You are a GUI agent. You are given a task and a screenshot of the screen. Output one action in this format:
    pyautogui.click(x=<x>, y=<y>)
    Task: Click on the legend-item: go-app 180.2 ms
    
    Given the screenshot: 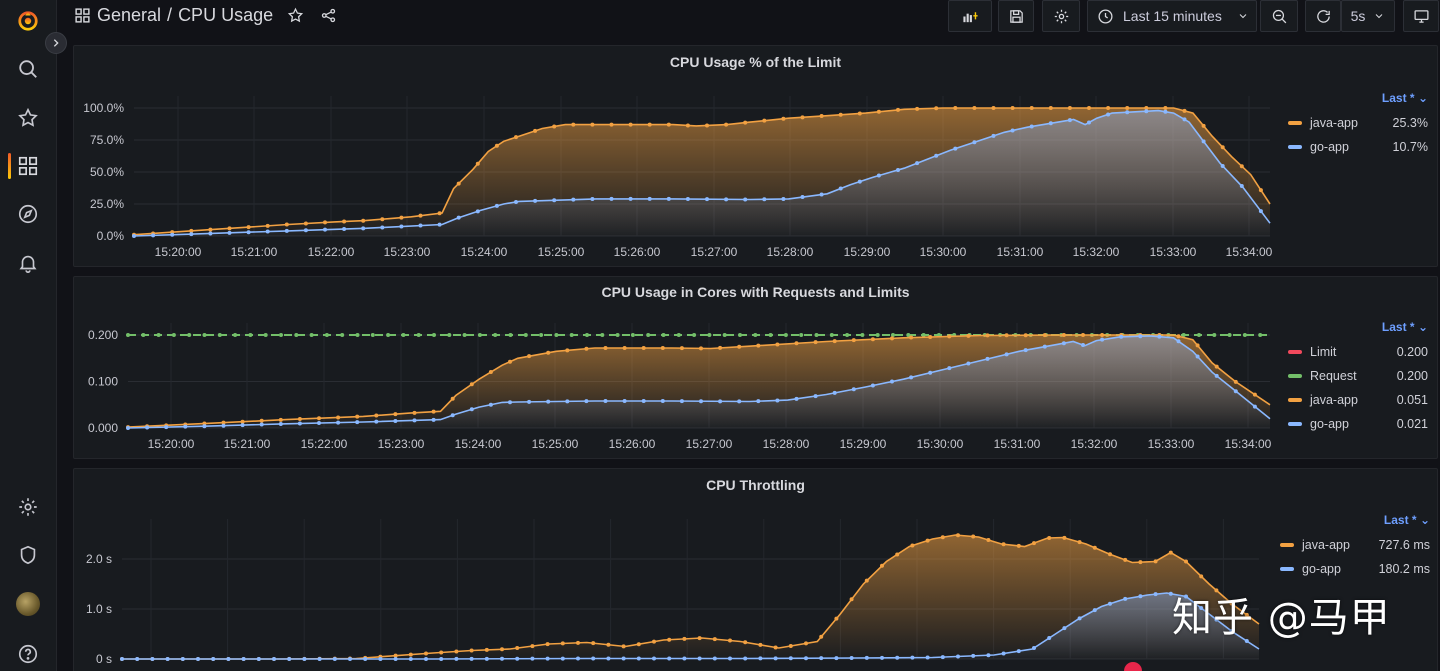 What is the action you would take?
    pyautogui.click(x=1355, y=569)
    